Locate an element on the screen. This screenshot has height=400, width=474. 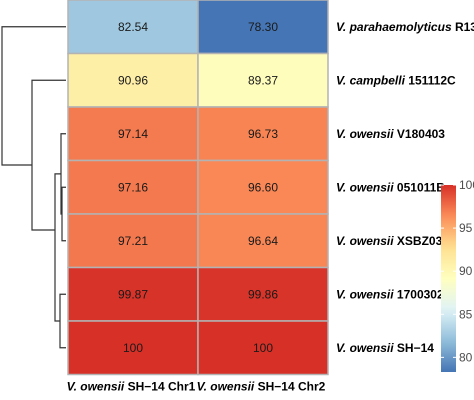
row-label-species: V. campbelli is located at coordinates (371, 80).